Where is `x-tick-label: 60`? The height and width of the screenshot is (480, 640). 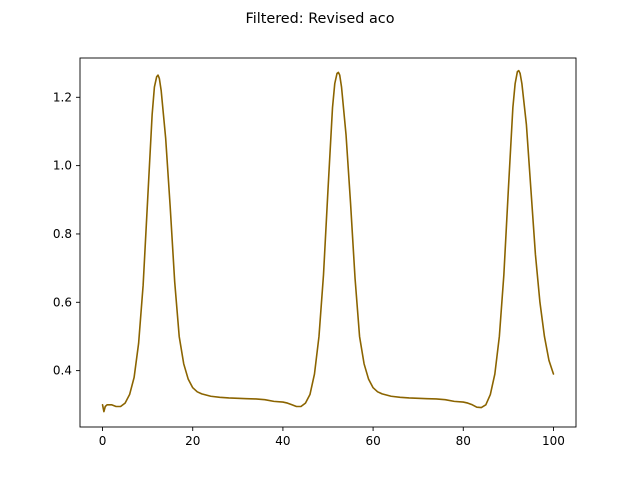 x-tick-label: 60 is located at coordinates (372, 441).